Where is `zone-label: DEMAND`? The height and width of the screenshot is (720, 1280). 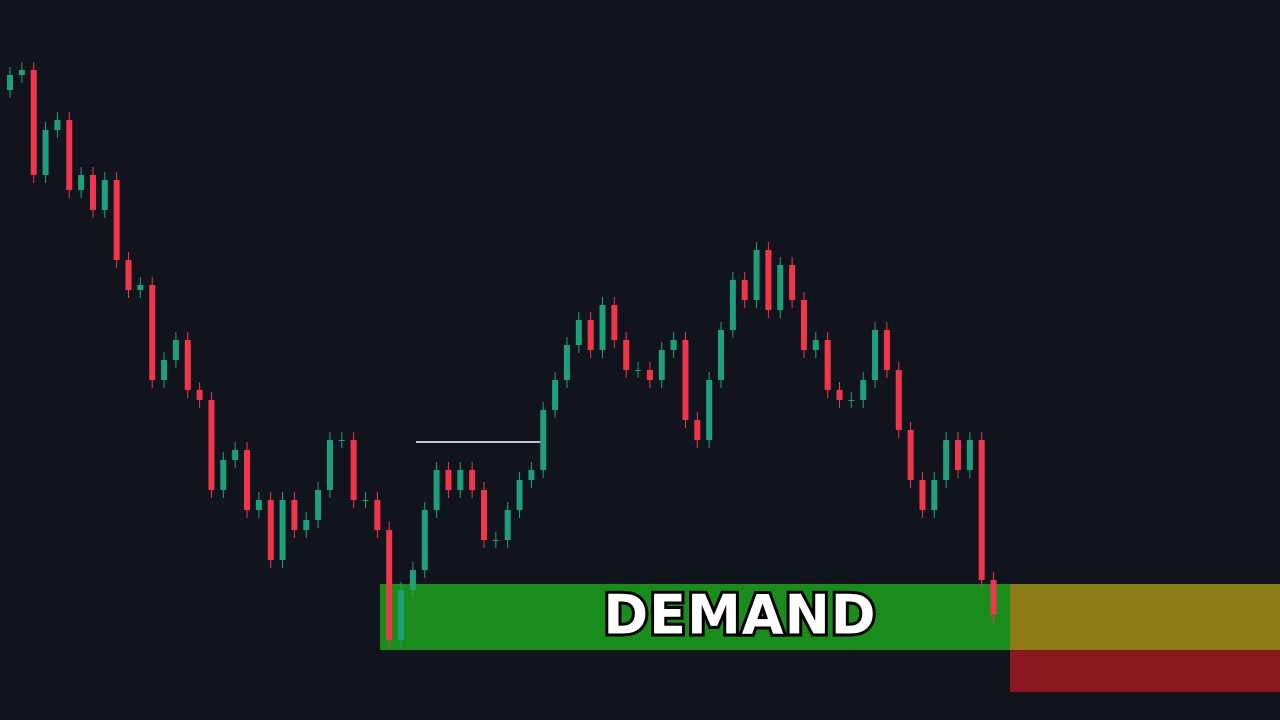 zone-label: DEMAND is located at coordinates (739, 615).